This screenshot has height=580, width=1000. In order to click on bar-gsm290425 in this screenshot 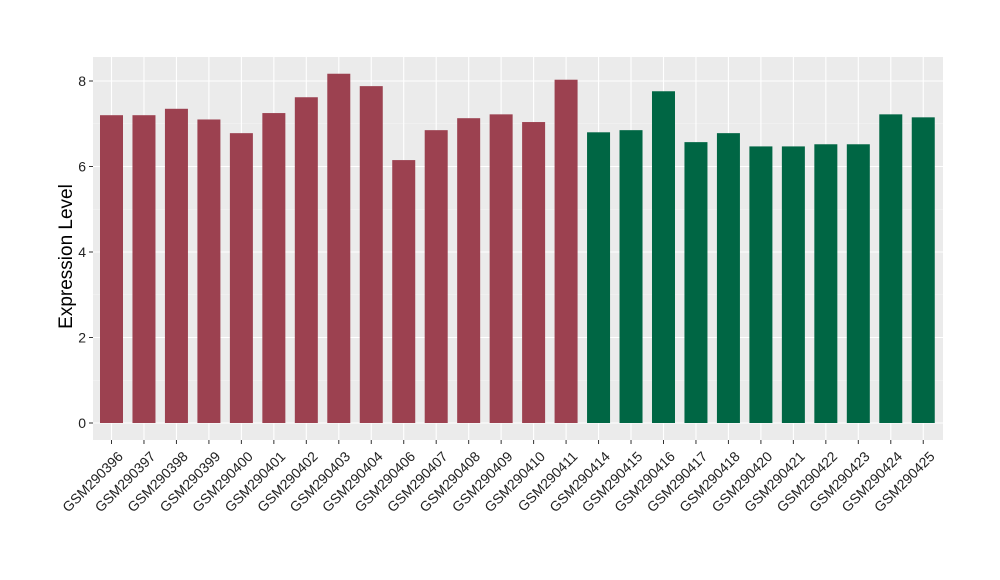, I will do `click(923, 270)`.